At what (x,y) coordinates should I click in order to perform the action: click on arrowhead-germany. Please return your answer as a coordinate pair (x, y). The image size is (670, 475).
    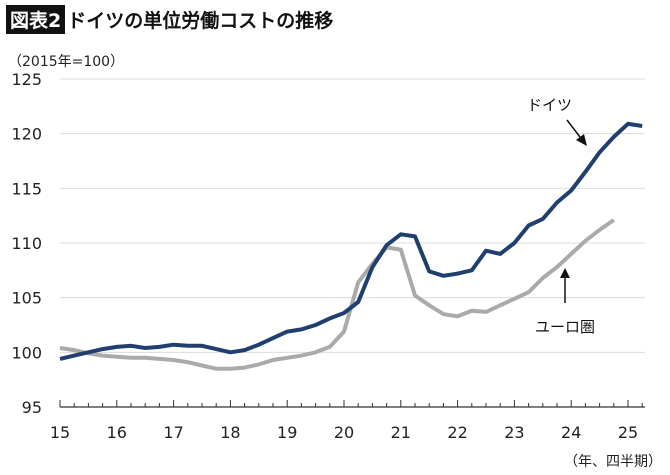
    Looking at the image, I should click on (581, 140).